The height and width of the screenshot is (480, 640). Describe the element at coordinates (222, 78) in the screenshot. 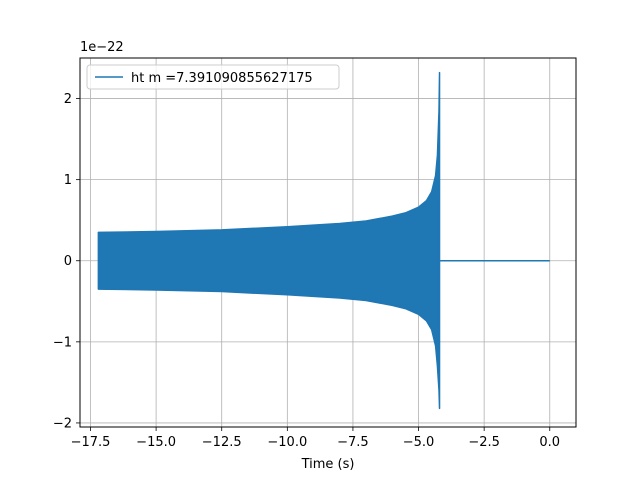

I see `legend-label: ht m =7.391090855627175` at that location.